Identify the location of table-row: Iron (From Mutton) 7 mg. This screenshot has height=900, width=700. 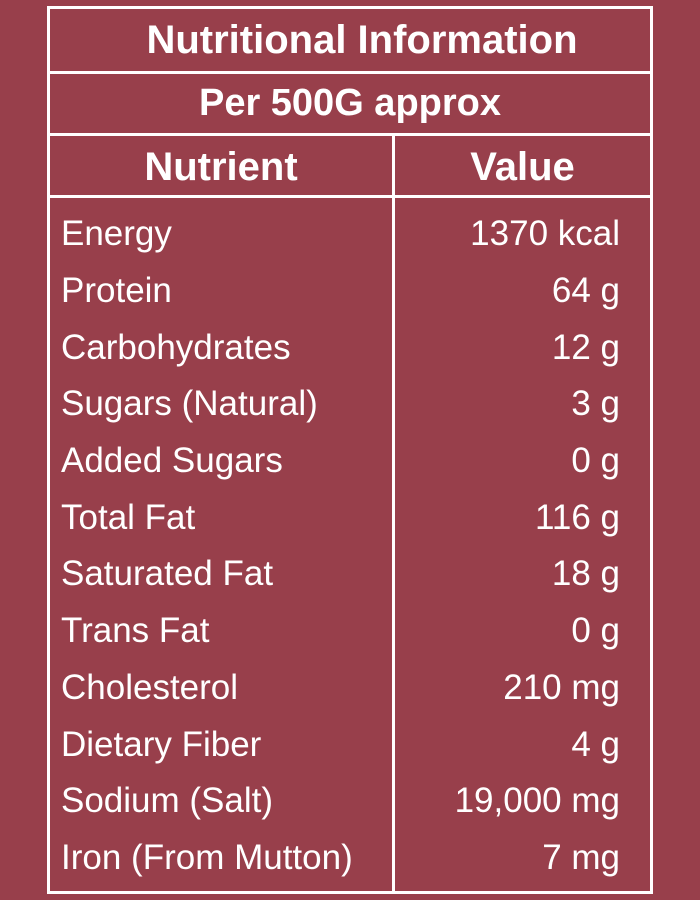
(350, 858).